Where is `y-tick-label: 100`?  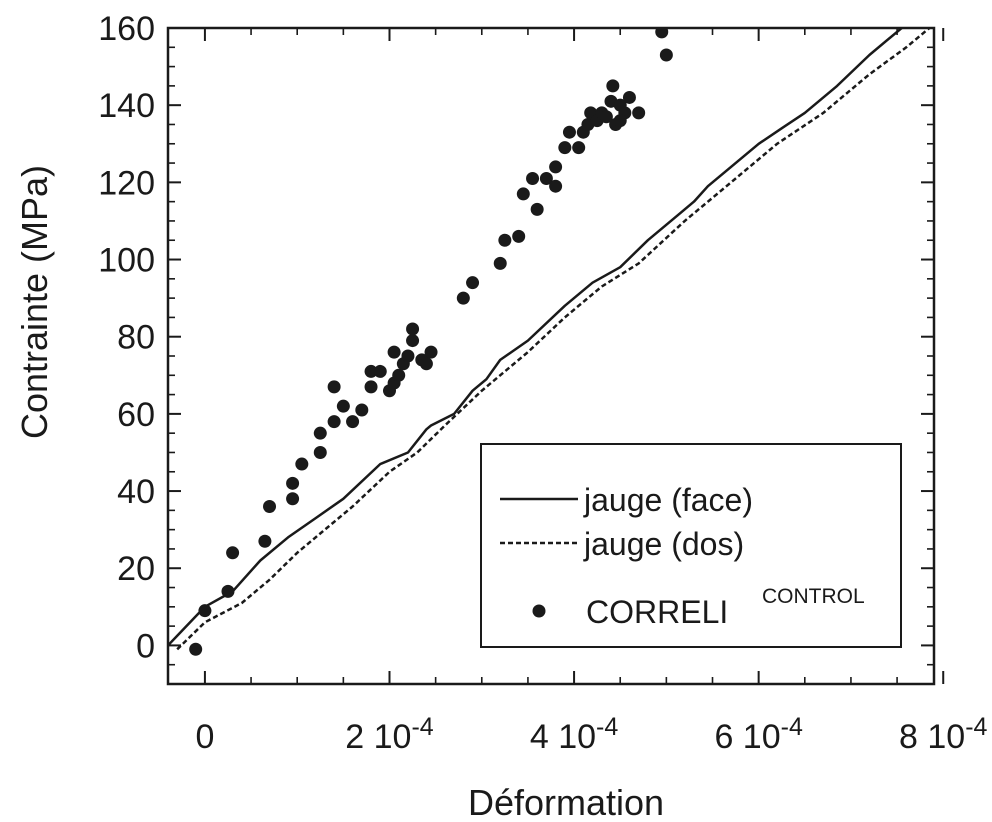 y-tick-label: 100 is located at coordinates (126, 261).